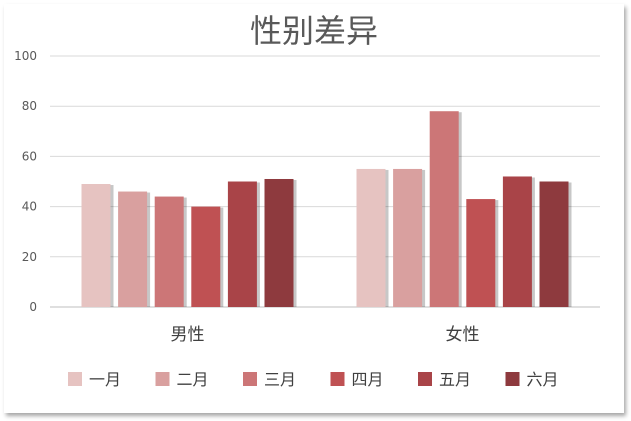  What do you see at coordinates (280, 379) in the screenshot?
I see `legend-label: 三月` at bounding box center [280, 379].